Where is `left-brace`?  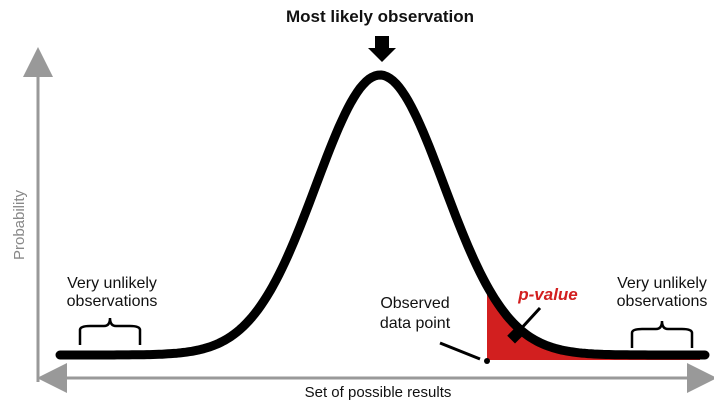
left-brace is located at coordinates (110, 331).